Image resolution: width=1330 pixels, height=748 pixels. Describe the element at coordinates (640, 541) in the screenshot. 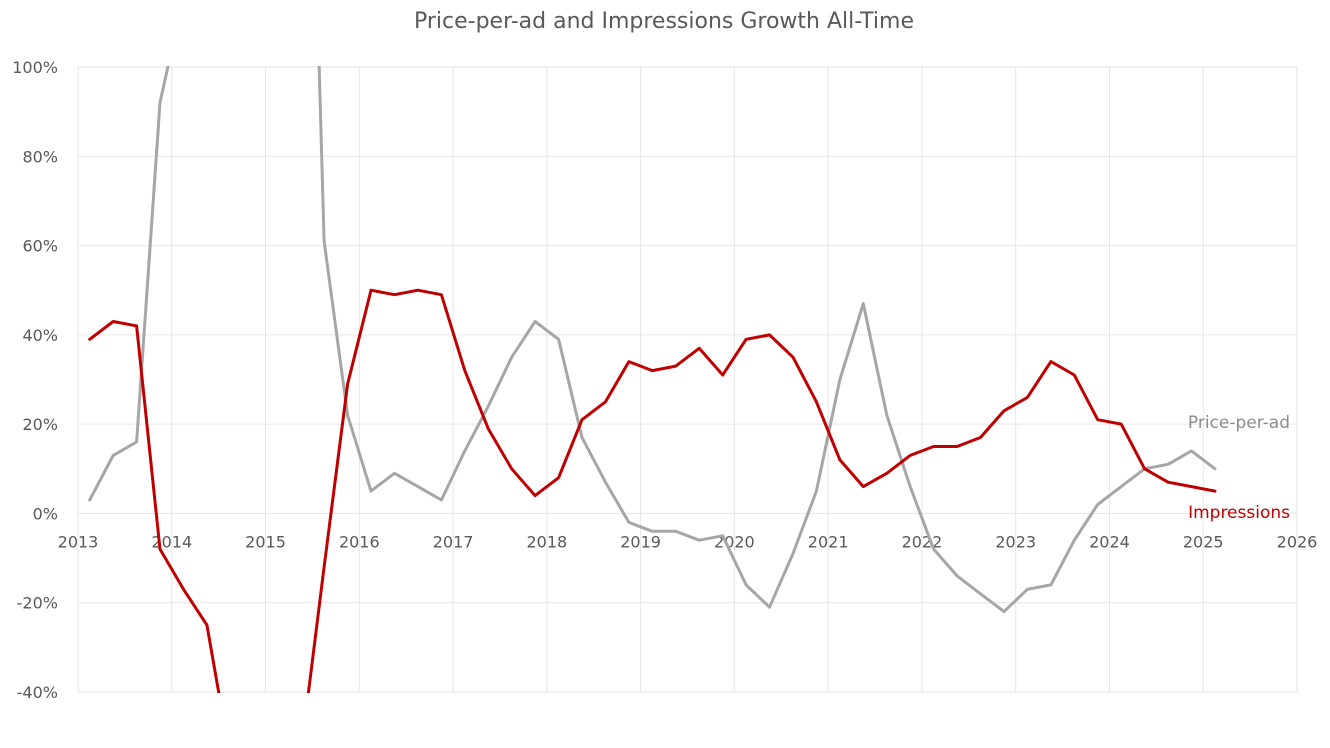

I see `x-tick-label: 2019` at that location.